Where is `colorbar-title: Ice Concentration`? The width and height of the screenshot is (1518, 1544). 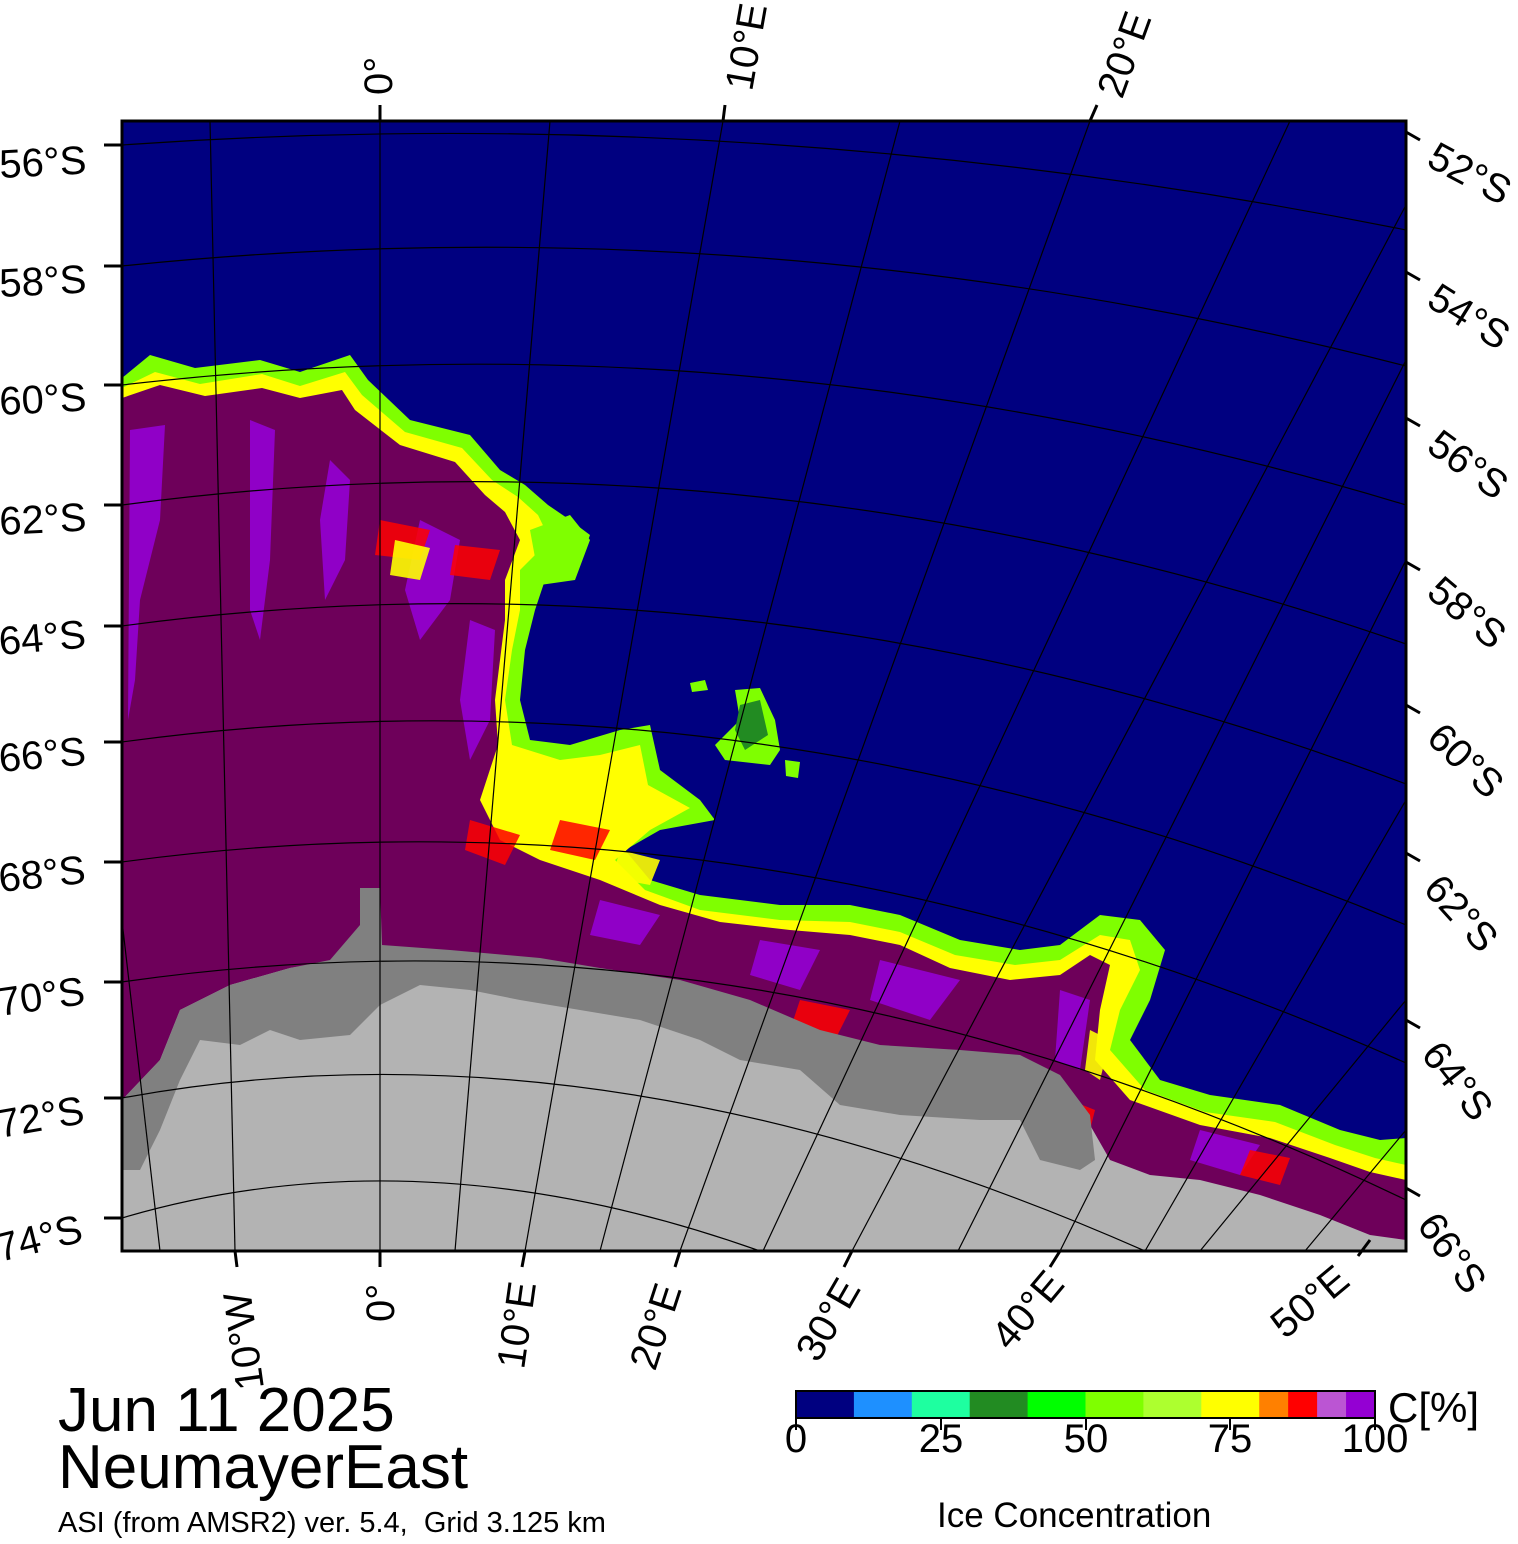 colorbar-title: Ice Concentration is located at coordinates (1074, 1515).